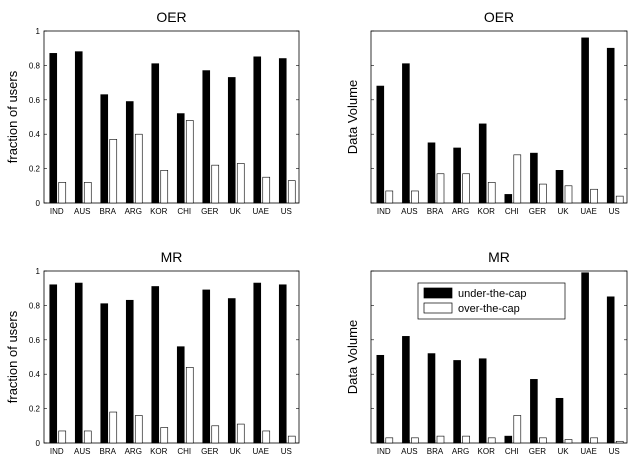  What do you see at coordinates (517, 429) in the screenshot?
I see `bar-over-the-cap-chi` at bounding box center [517, 429].